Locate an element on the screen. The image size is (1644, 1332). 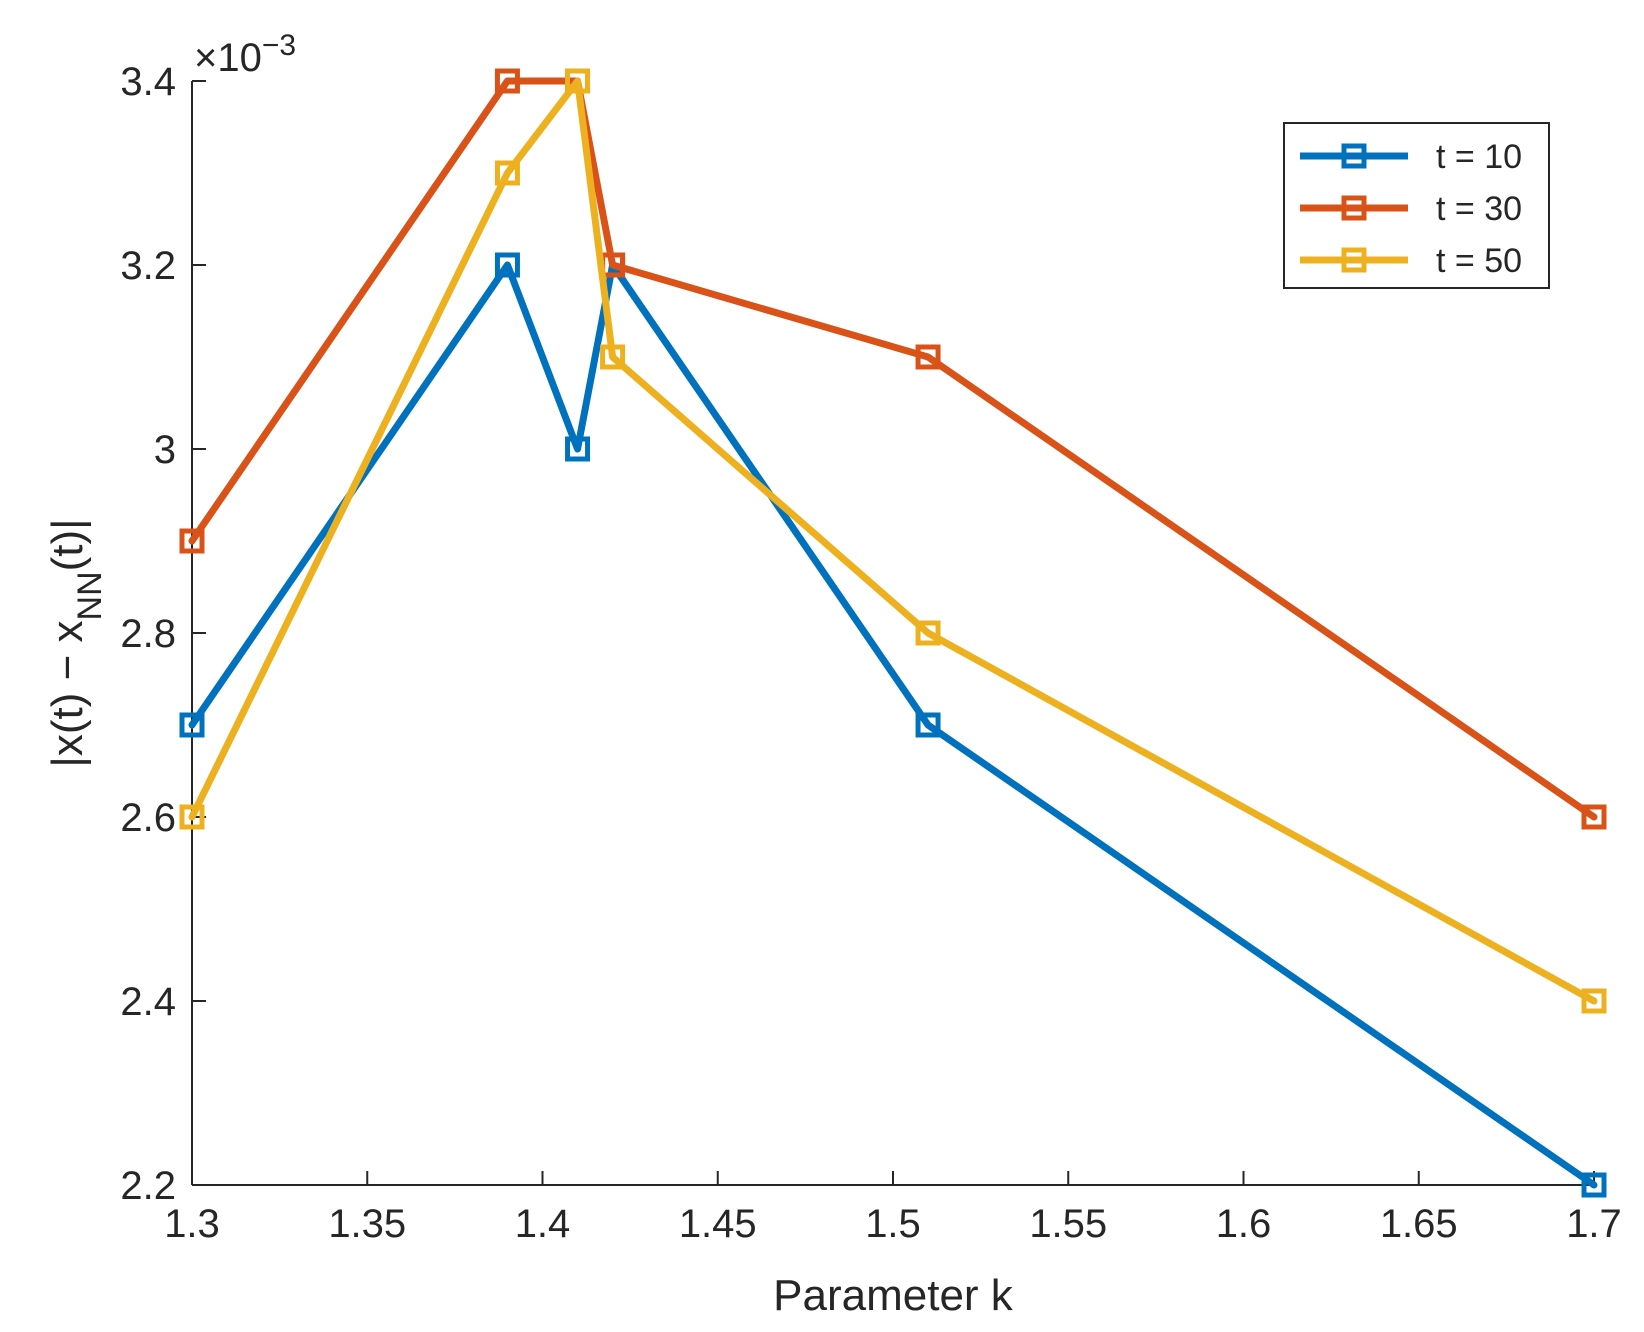
x-tick-label: 1.5 is located at coordinates (893, 1224).